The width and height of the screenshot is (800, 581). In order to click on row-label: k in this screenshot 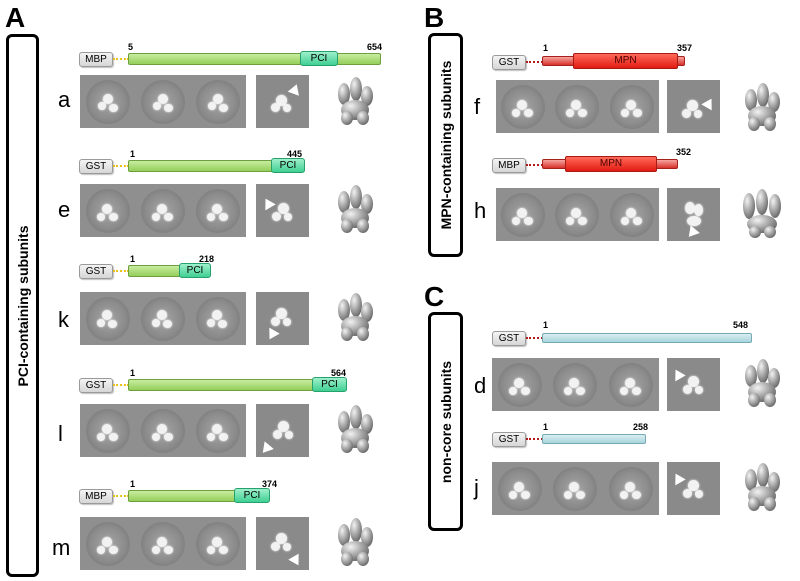, I will do `click(63, 319)`.